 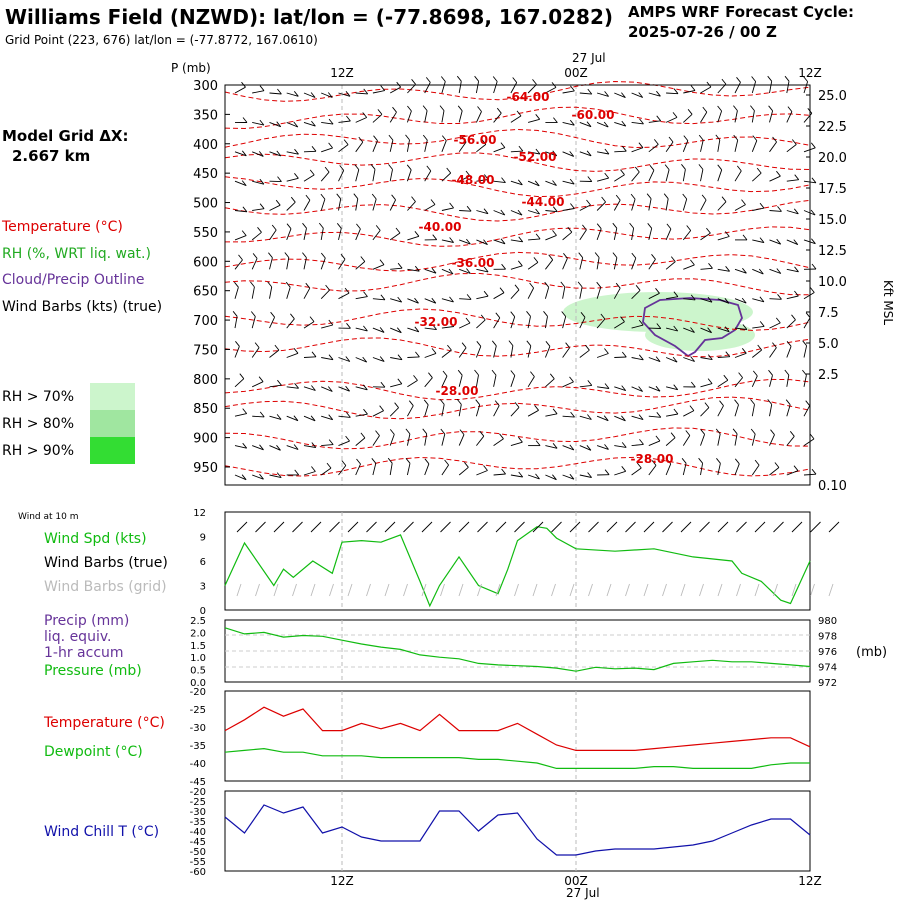 What do you see at coordinates (810, 73) in the screenshot?
I see `top-time-label: 12Z` at bounding box center [810, 73].